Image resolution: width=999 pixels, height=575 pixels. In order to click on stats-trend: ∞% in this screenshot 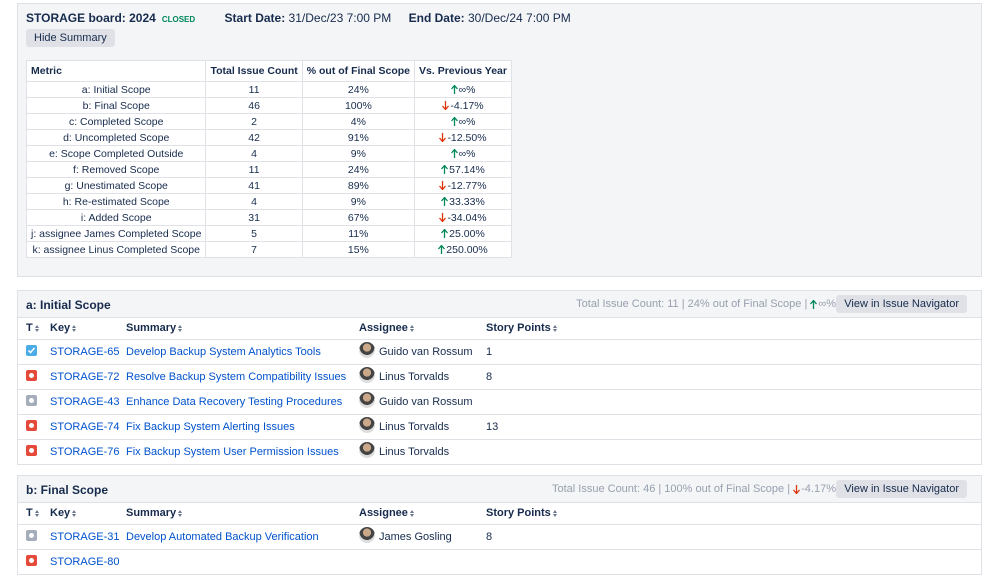, I will do `click(827, 304)`.